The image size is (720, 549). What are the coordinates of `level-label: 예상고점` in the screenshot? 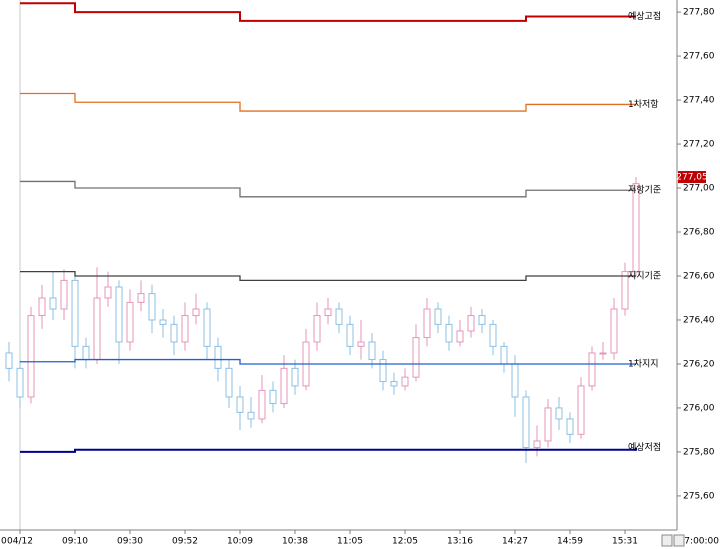 It's located at (644, 16).